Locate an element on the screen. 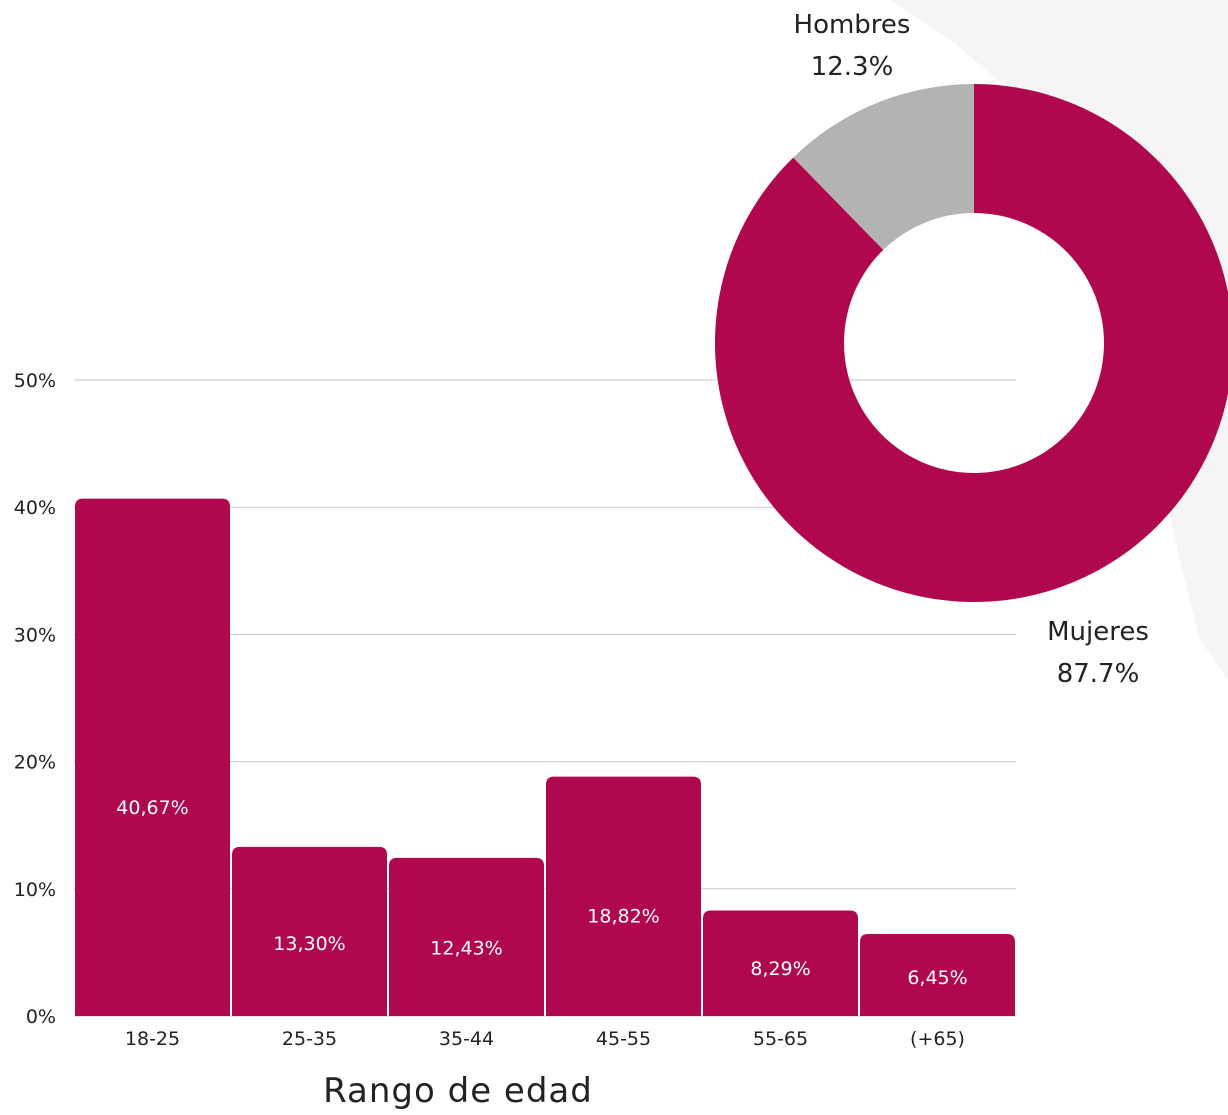 Image resolution: width=1228 pixels, height=1115 pixels. x-category-label: 18-25 is located at coordinates (152, 1039).